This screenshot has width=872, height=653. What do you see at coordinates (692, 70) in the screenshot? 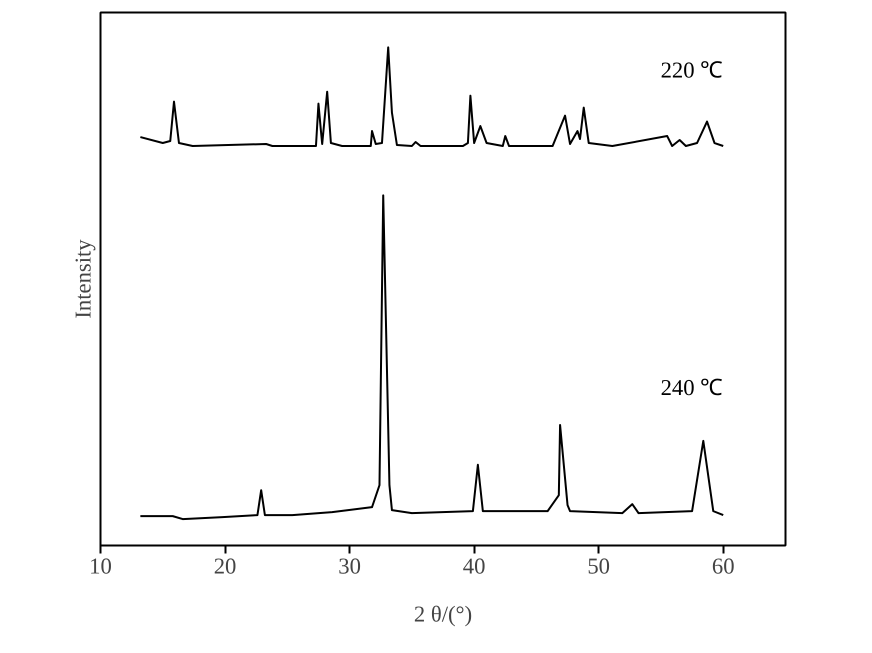
I see `series-label: 220 ℃` at bounding box center [692, 70].